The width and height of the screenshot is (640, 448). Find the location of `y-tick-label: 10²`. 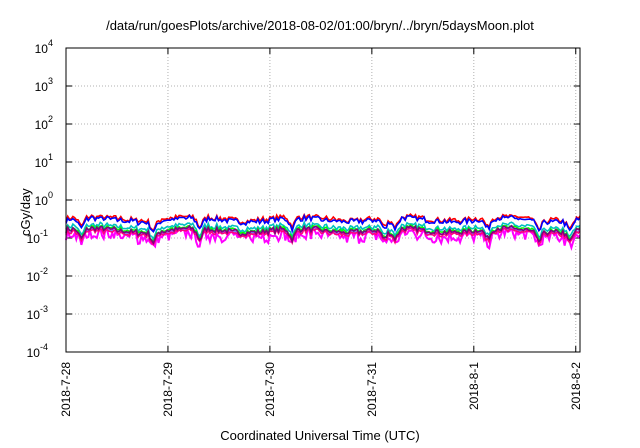

y-tick-label: 10² is located at coordinates (44, 123).